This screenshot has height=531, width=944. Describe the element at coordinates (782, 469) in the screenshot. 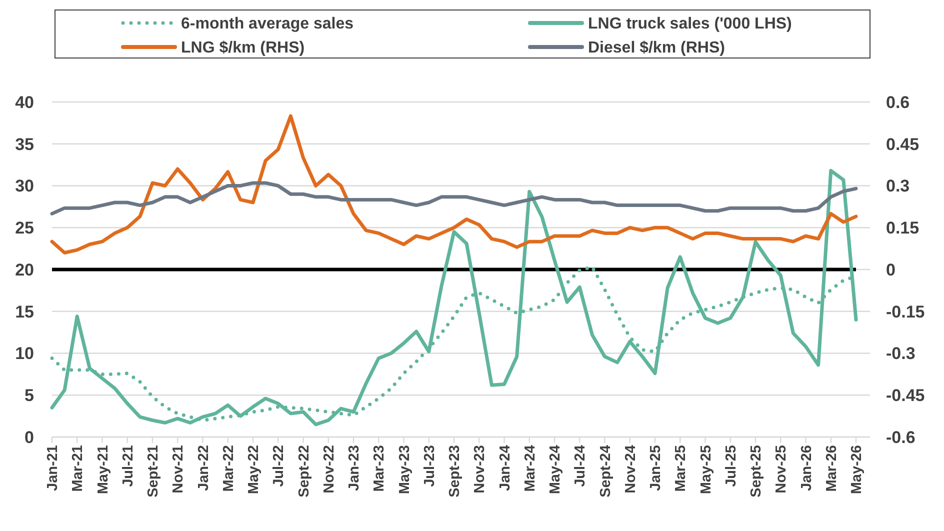

I see `x-tick-label: Nov-25` at that location.